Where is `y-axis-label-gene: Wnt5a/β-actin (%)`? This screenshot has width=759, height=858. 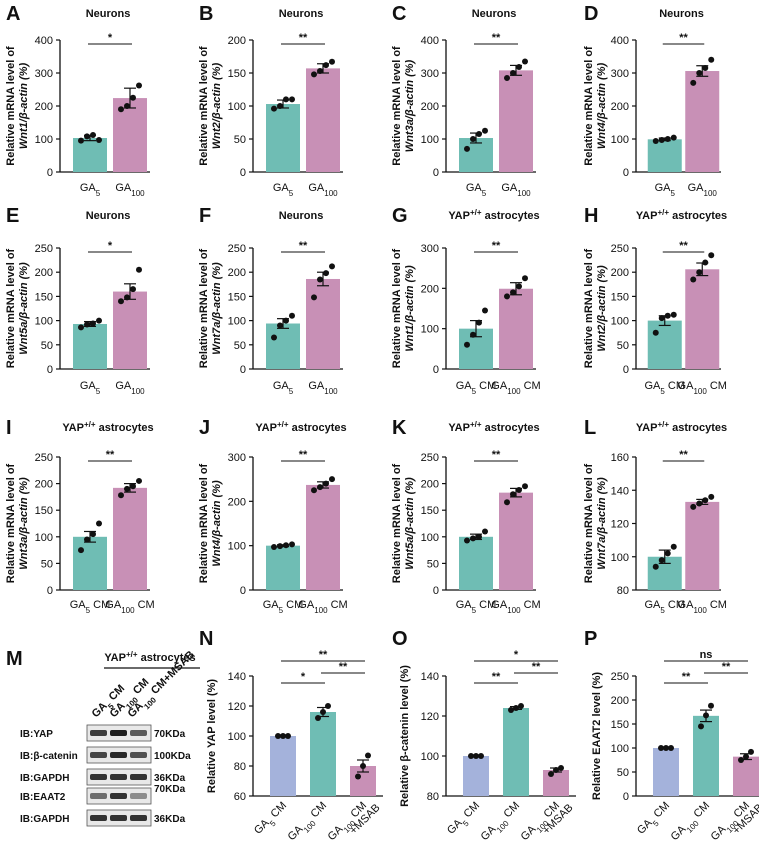 y-axis-label-gene: Wnt5a/β-actin (%) is located at coordinates (24, 308).